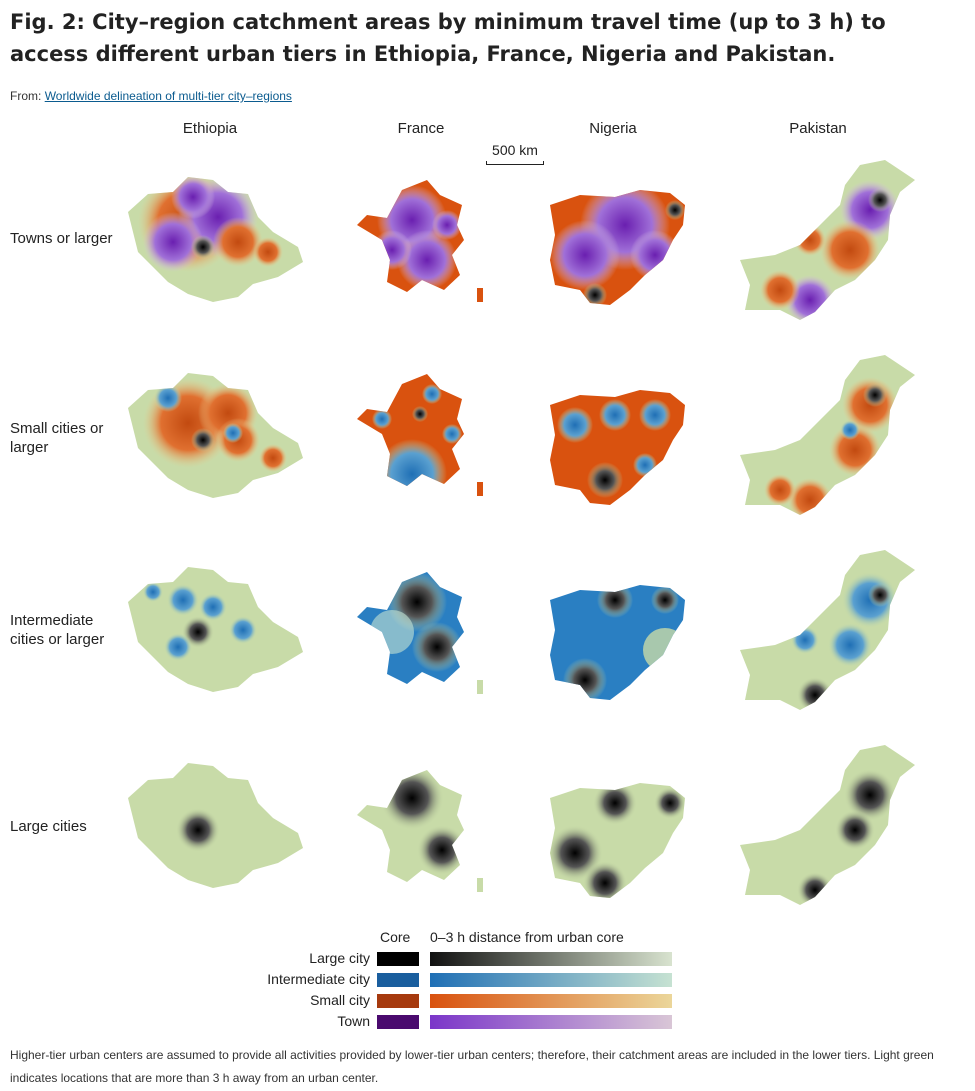  I want to click on map-france-intermediate-cities, so click(420, 633).